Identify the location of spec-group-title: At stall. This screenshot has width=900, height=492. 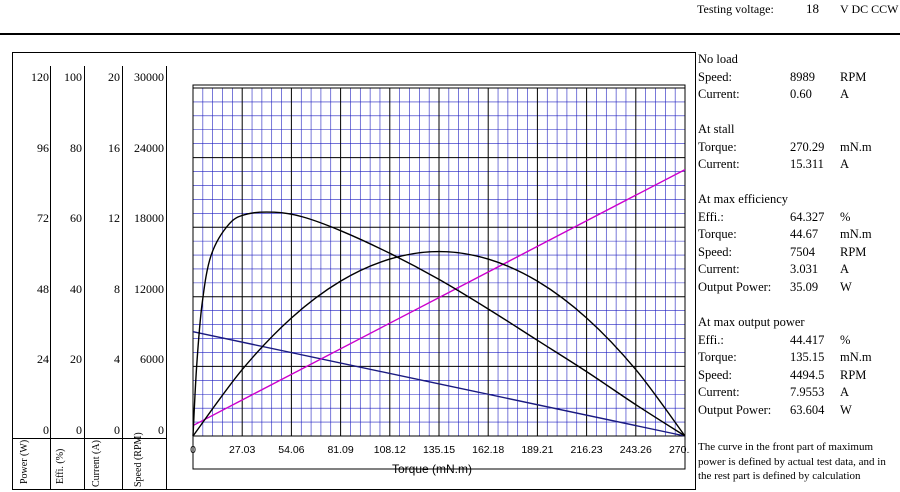
(716, 129).